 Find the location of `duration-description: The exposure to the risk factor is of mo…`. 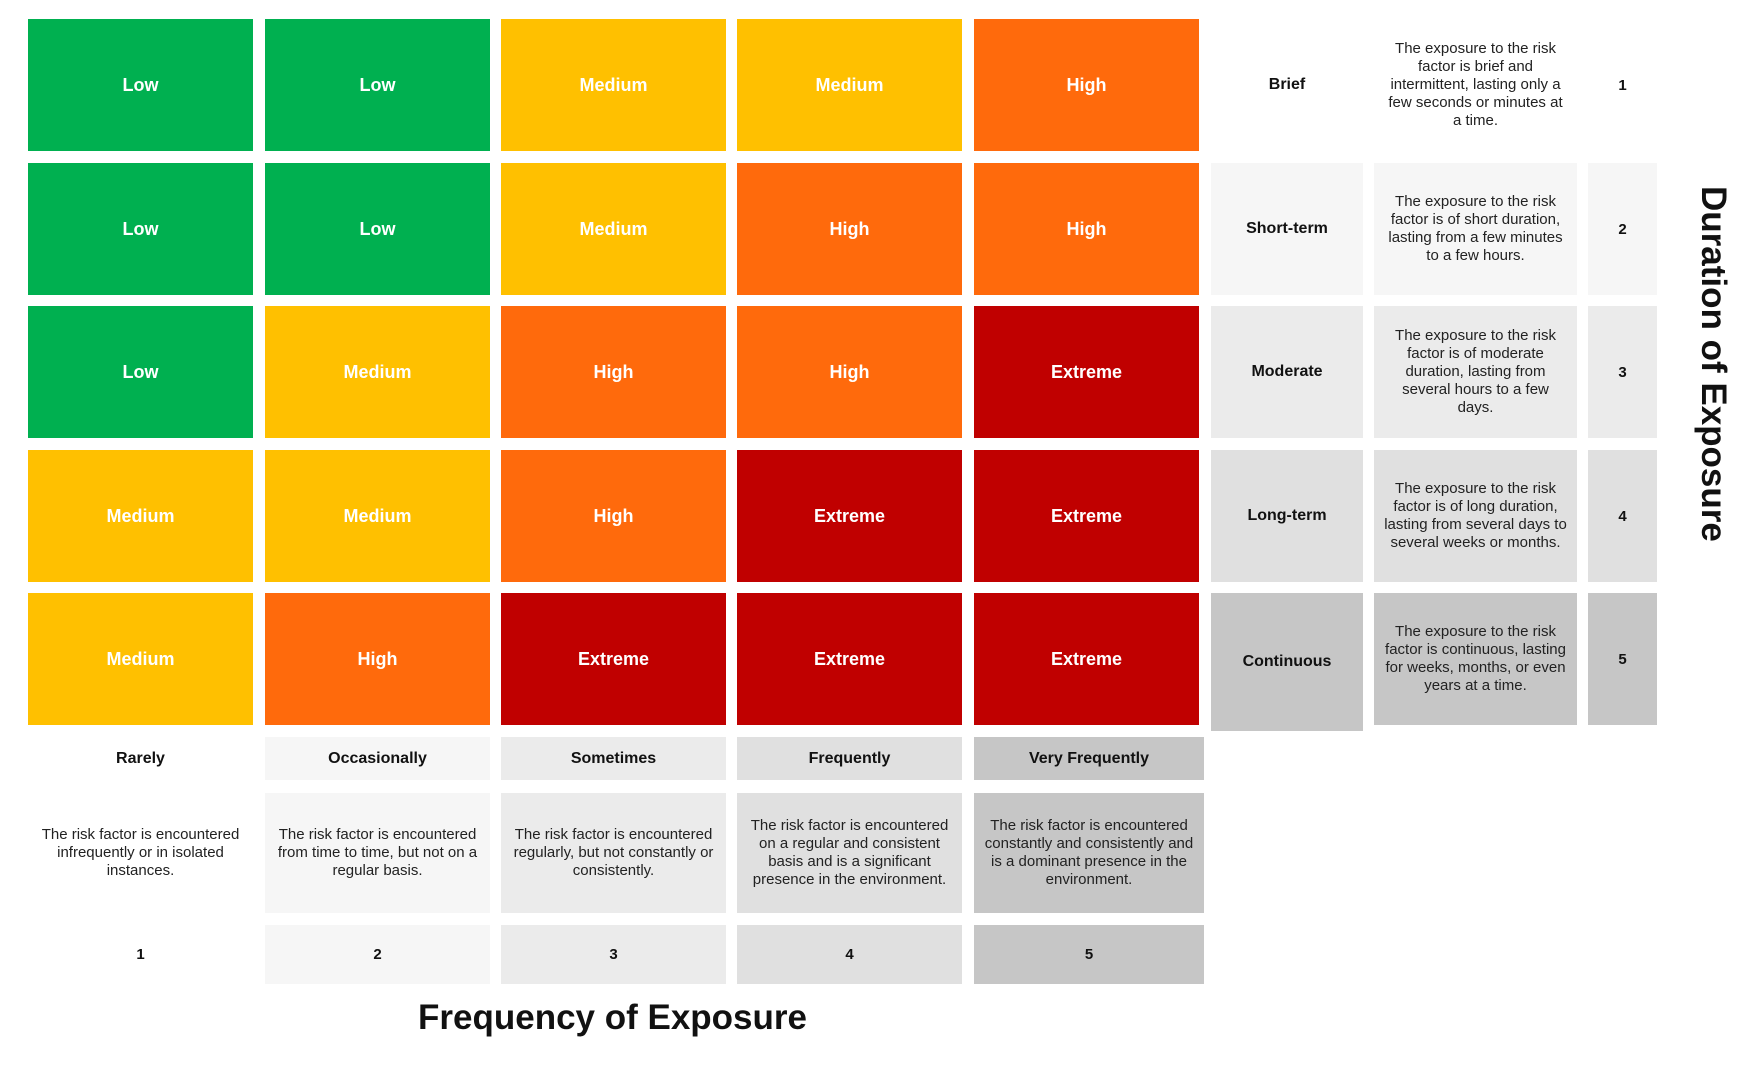

duration-description: The exposure to the risk factor is of mo… is located at coordinates (1475, 372).